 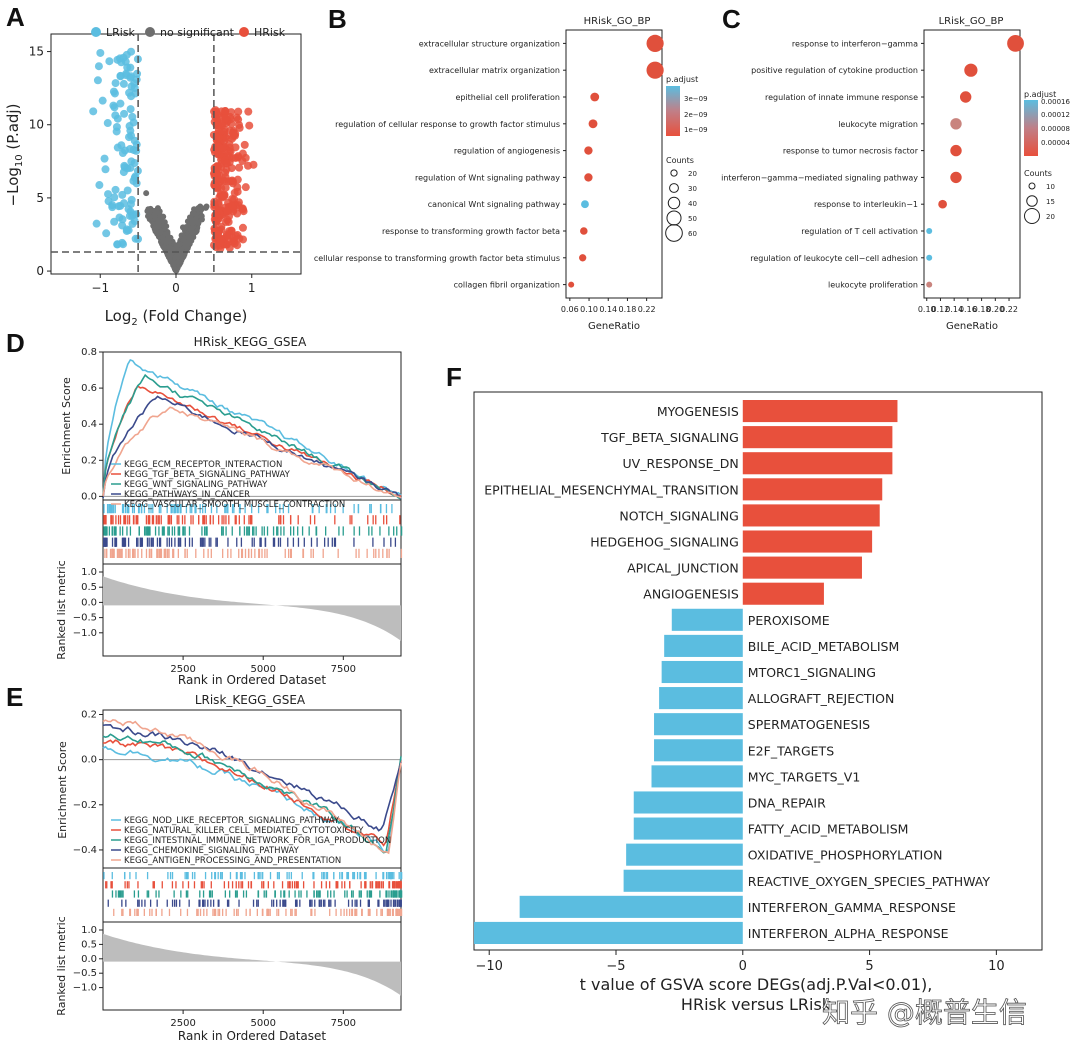 I want to click on x-tick-label: 0.14, so click(x=954, y=309).